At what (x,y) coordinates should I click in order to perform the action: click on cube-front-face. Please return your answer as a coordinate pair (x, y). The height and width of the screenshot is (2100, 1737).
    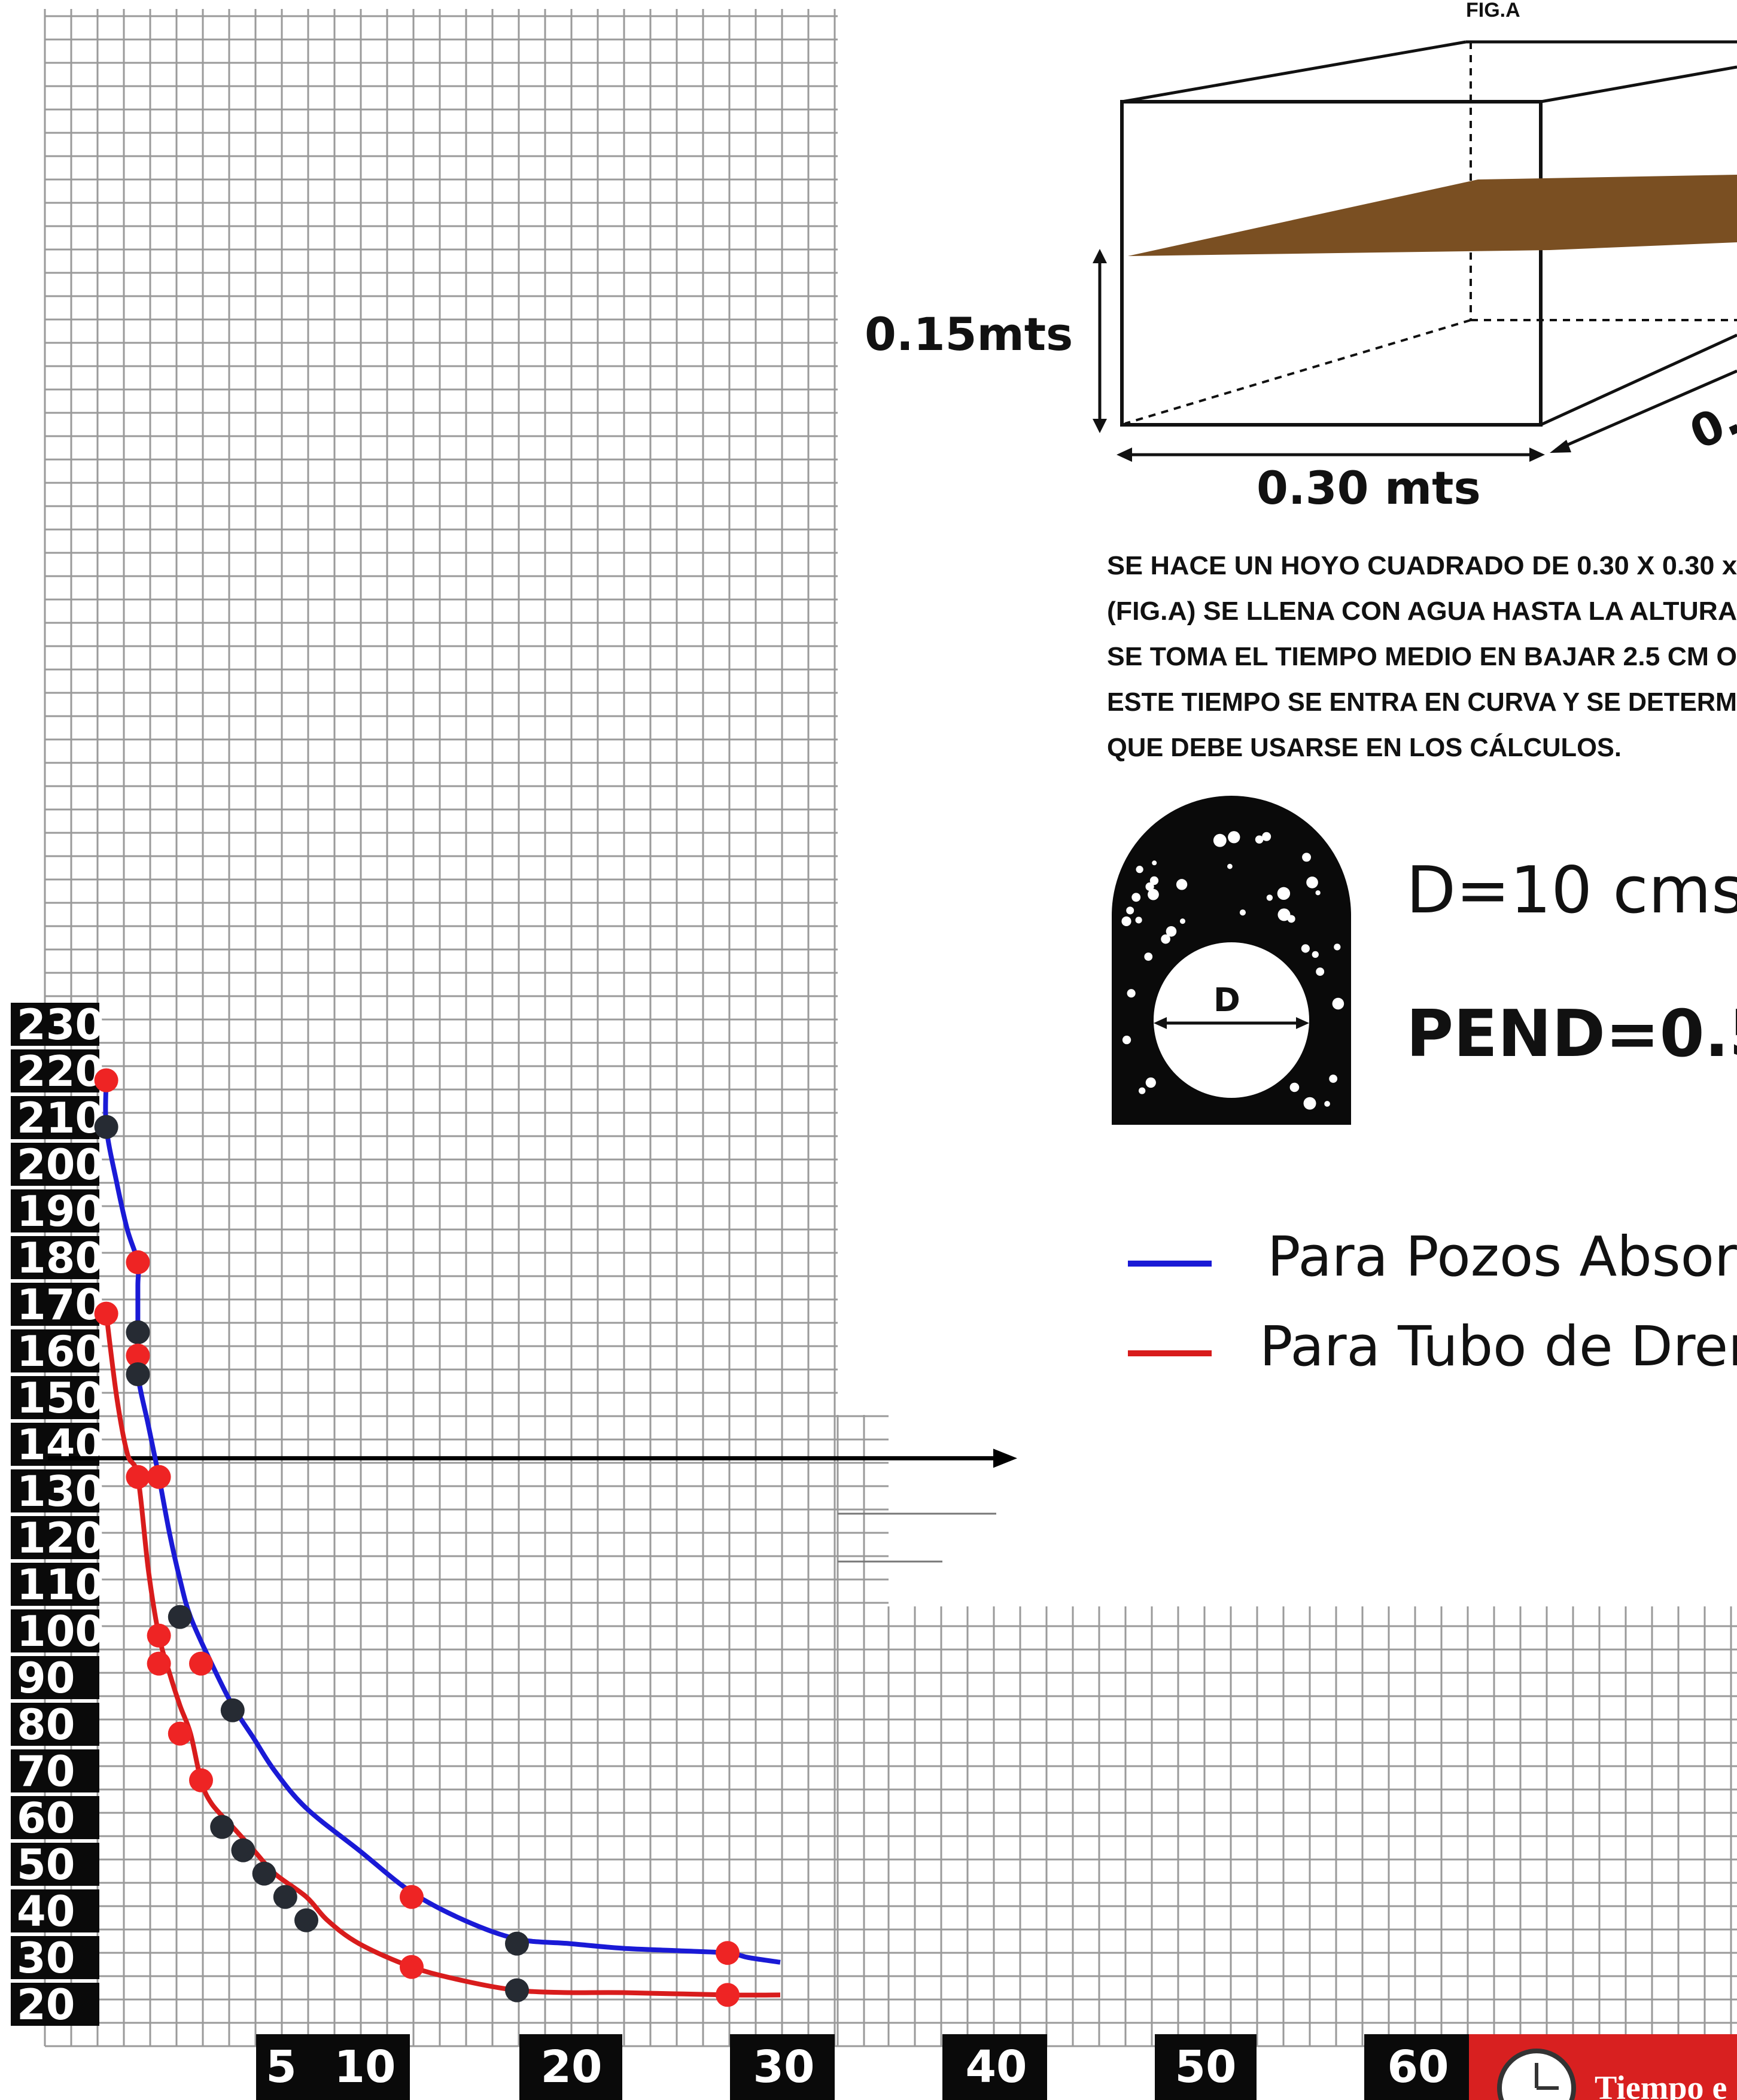
    Looking at the image, I should click on (1332, 263).